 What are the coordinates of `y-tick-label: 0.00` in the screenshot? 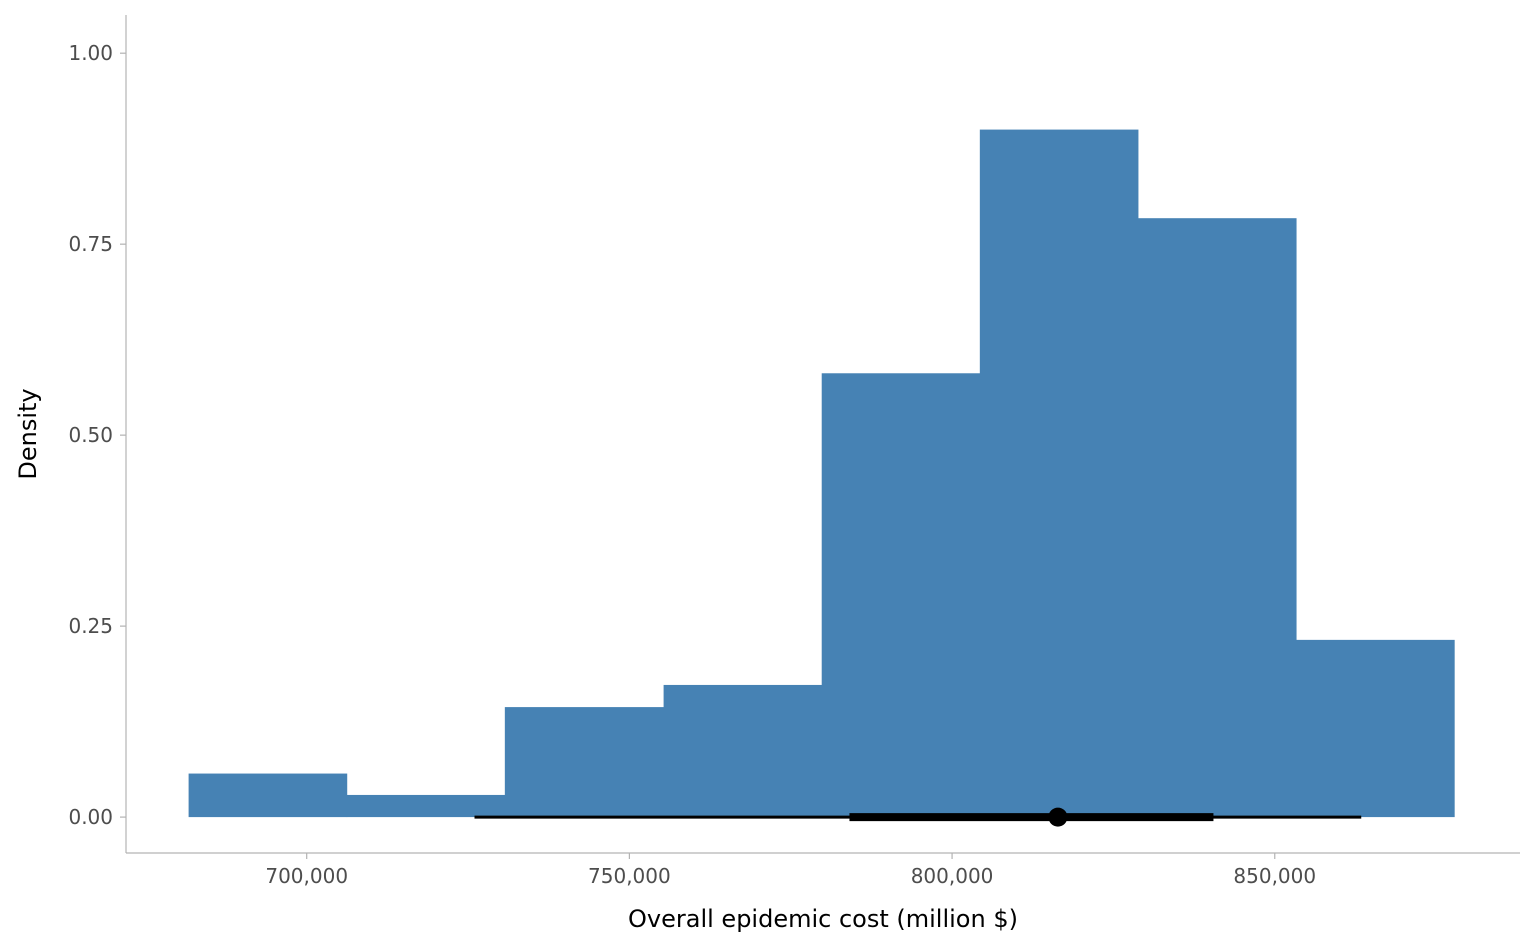 It's located at (90, 817).